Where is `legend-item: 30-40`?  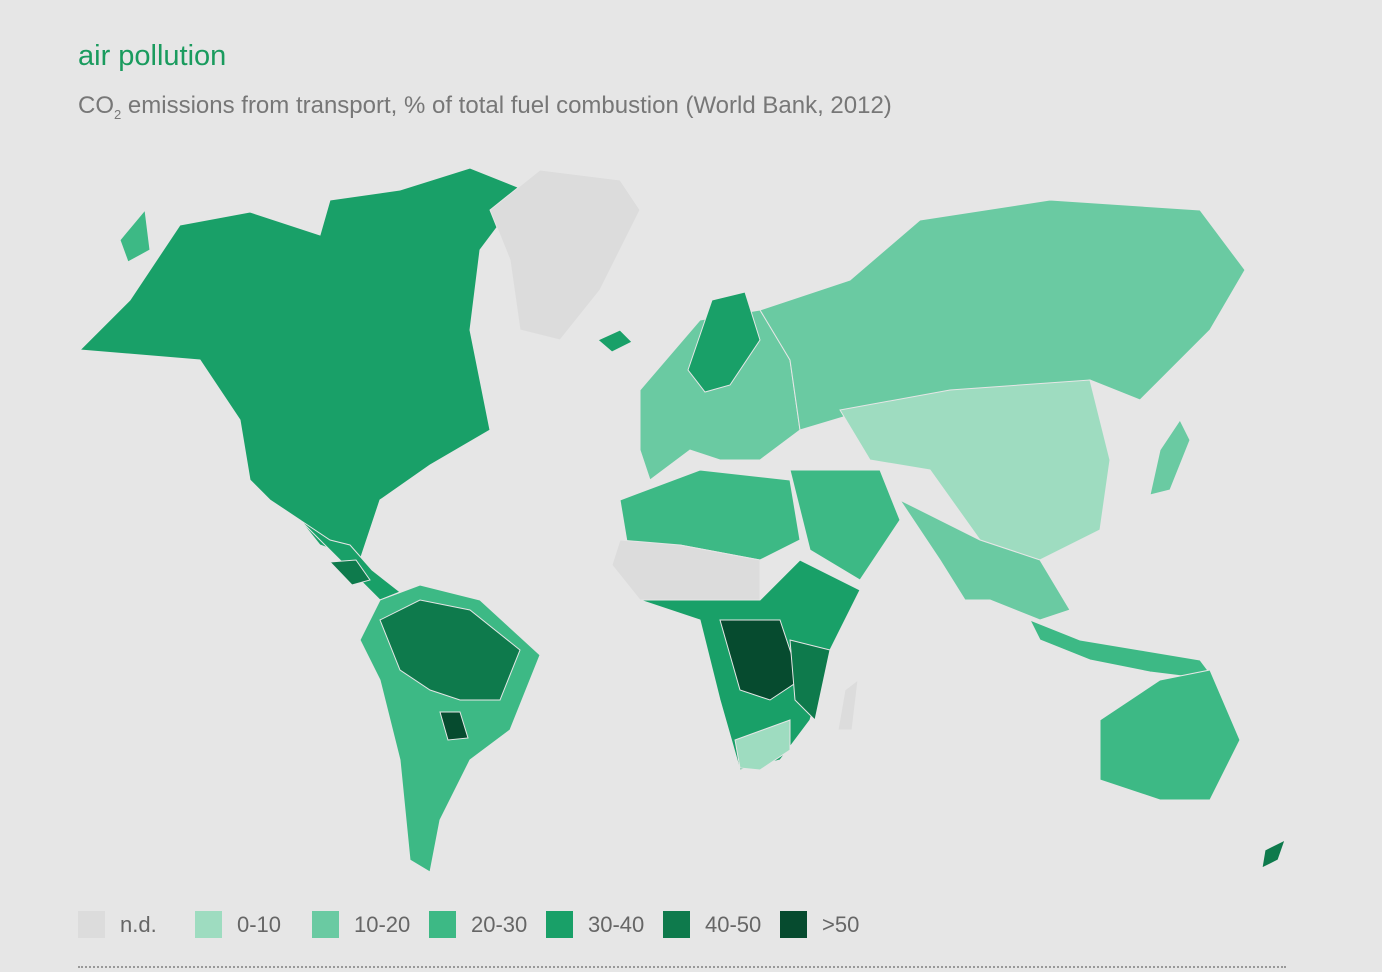 legend-item: 30-40 is located at coordinates (604, 924).